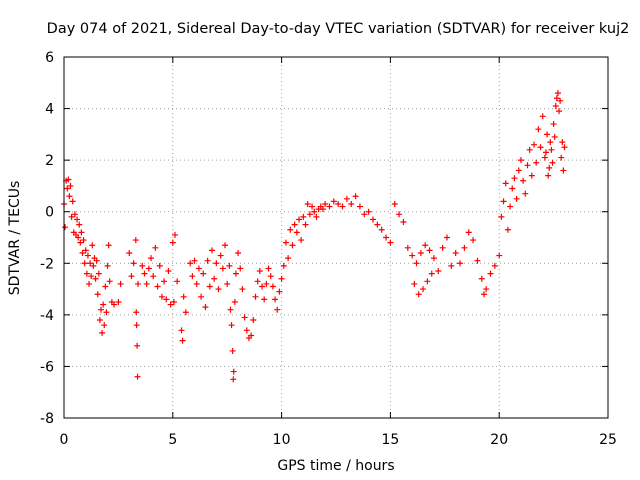 Image resolution: width=640 pixels, height=480 pixels. I want to click on y-tick-label: -4, so click(47, 316).